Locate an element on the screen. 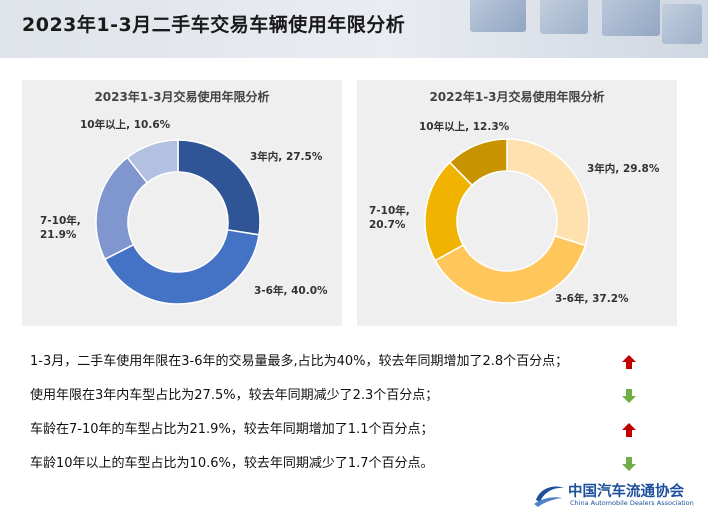  donut-chart-2023 is located at coordinates (178, 222).